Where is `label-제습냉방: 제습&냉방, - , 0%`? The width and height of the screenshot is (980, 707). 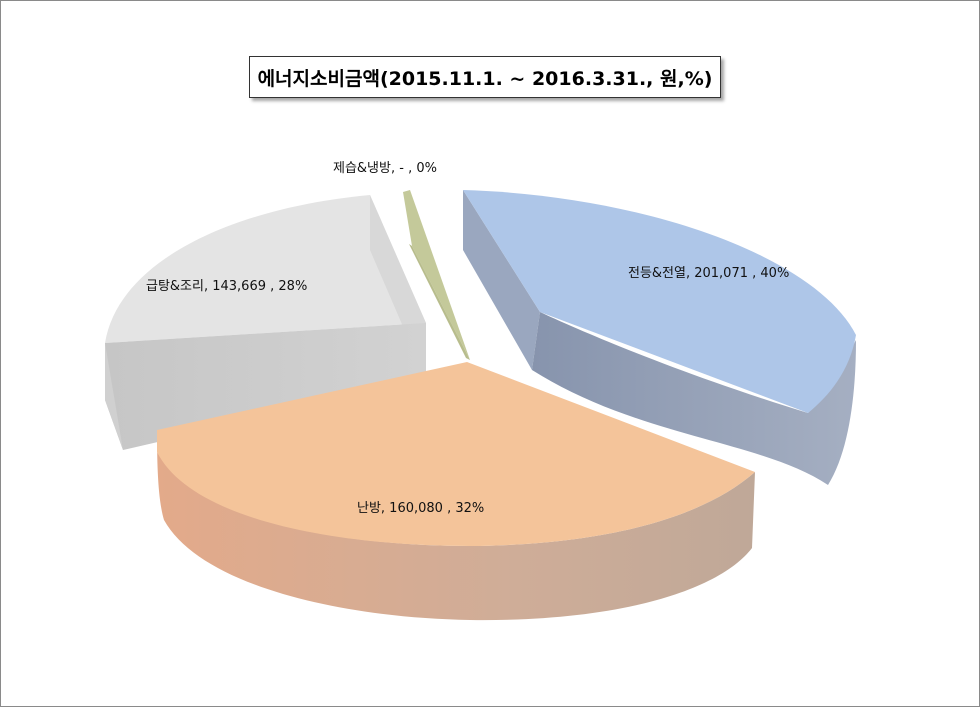 label-제습냉방: 제습&냉방, - , 0% is located at coordinates (385, 168).